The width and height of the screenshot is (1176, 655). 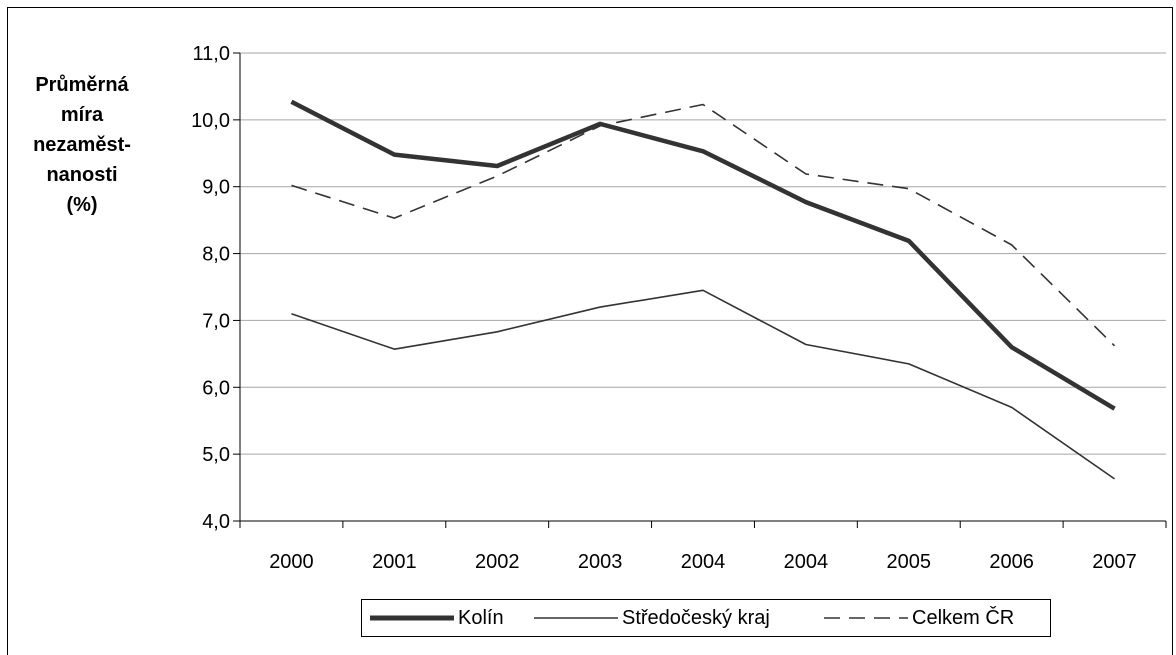 What do you see at coordinates (481, 617) in the screenshot?
I see `legend-label: Kolín` at bounding box center [481, 617].